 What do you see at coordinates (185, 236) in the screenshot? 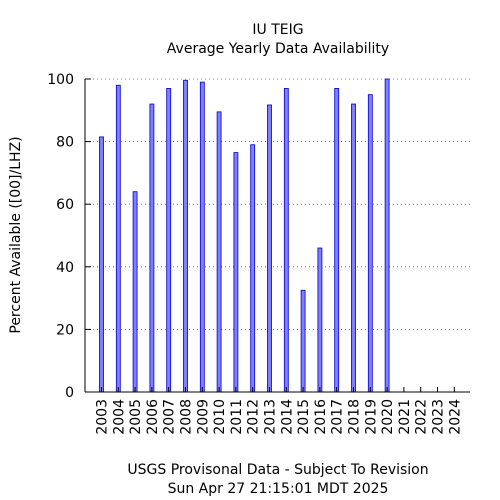
I see `bar-2008` at bounding box center [185, 236].